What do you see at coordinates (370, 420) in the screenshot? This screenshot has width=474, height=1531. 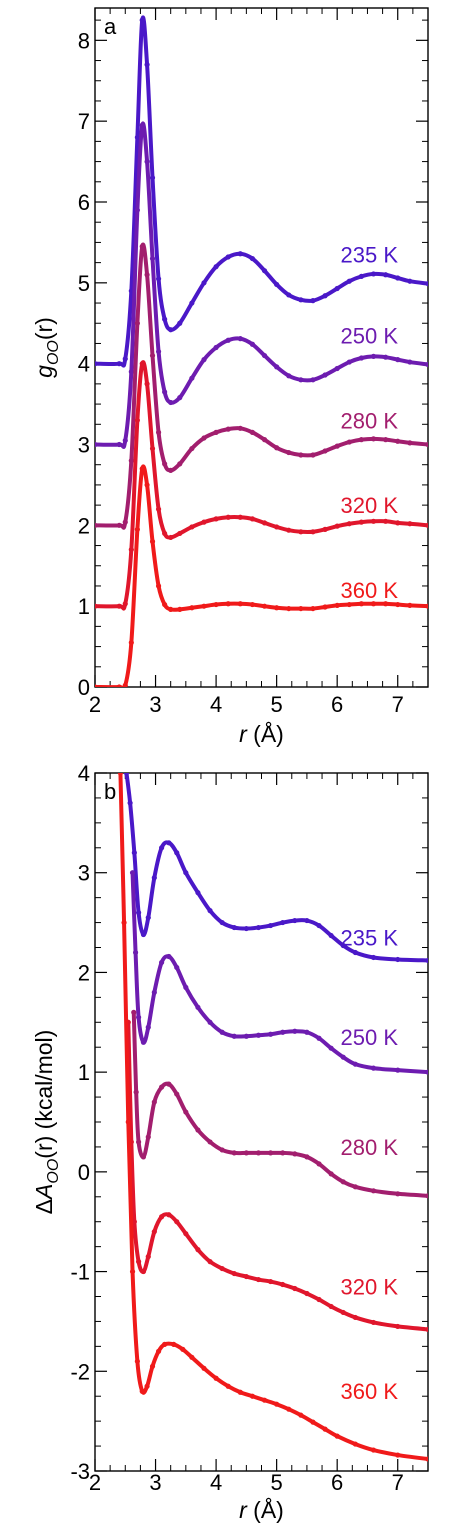 I see `series-label: 280 K` at bounding box center [370, 420].